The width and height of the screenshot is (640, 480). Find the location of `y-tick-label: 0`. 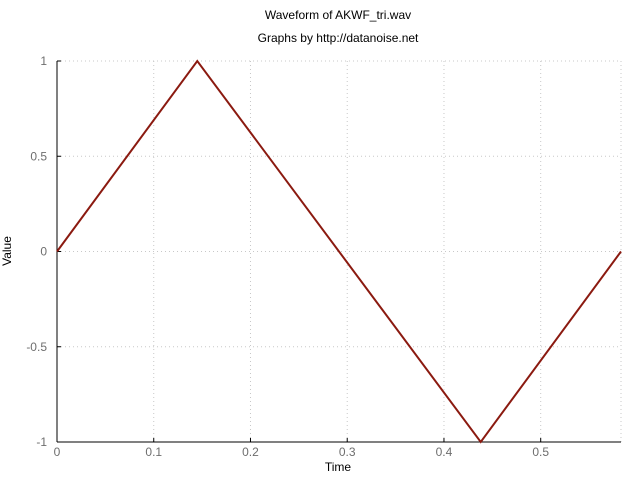

y-tick-label: 0 is located at coordinates (43, 252).